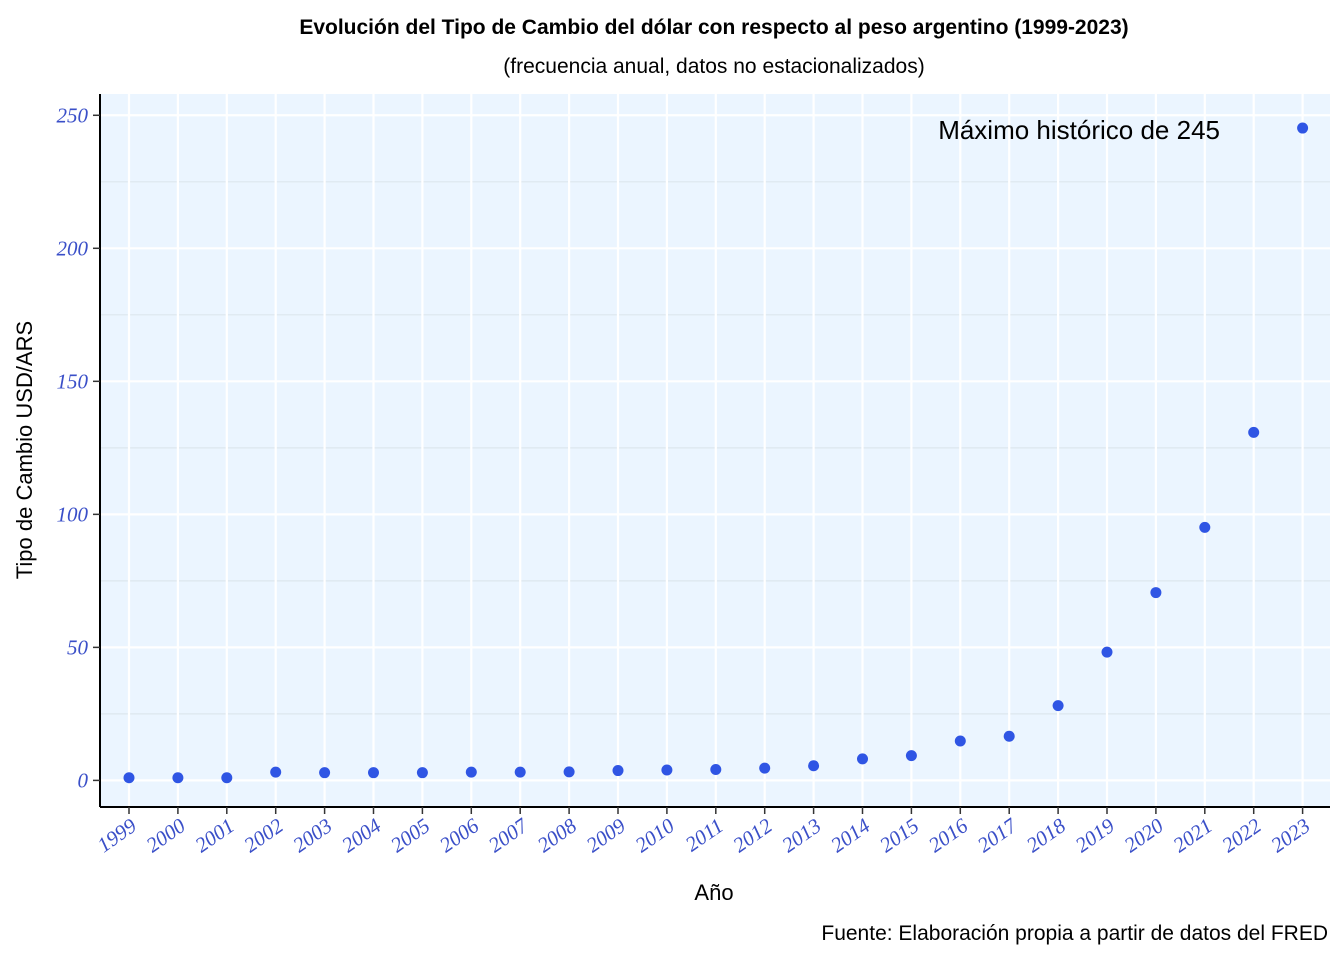 The height and width of the screenshot is (960, 1344). Describe the element at coordinates (166, 835) in the screenshot. I see `x-tick-label: 2000` at that location.